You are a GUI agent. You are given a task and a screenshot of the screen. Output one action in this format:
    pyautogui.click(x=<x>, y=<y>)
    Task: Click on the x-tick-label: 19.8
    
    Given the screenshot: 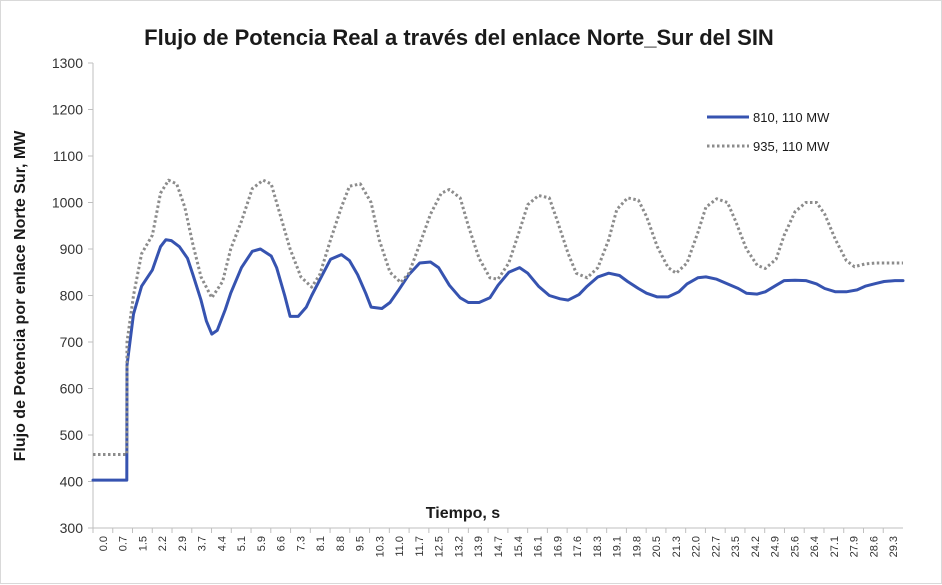 What is the action you would take?
    pyautogui.click(x=637, y=546)
    